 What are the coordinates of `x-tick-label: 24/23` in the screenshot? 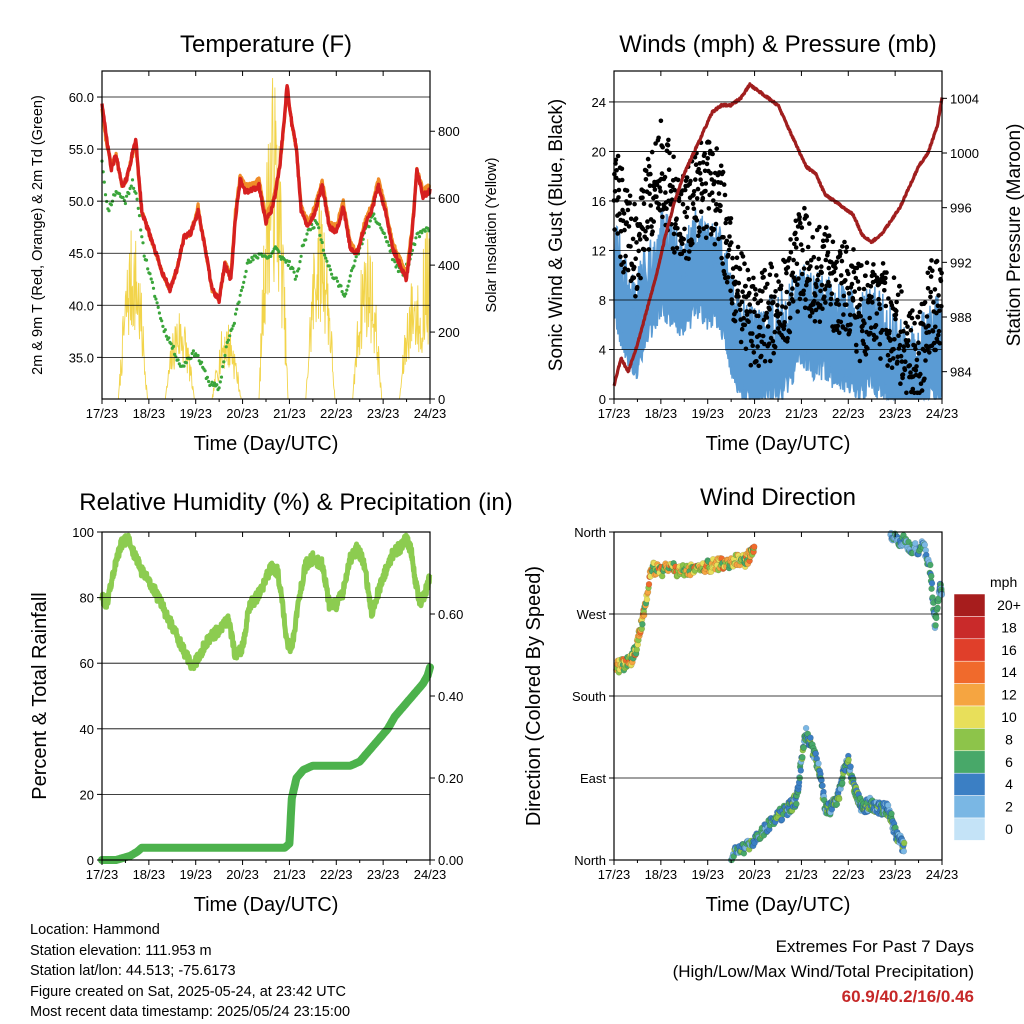 It's located at (430, 413).